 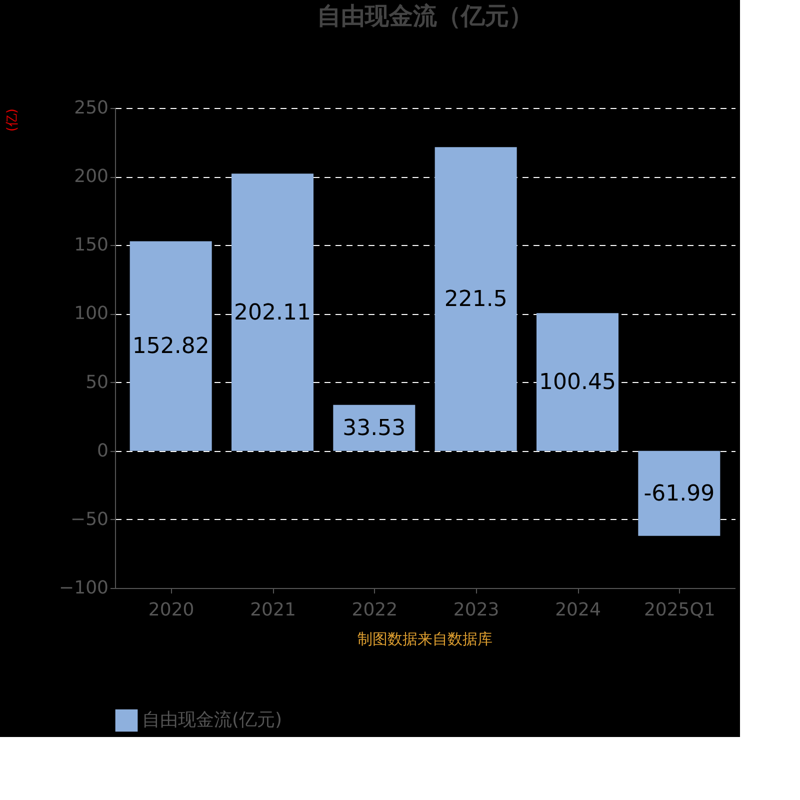 I want to click on x-tick-label: 2023, so click(x=476, y=610).